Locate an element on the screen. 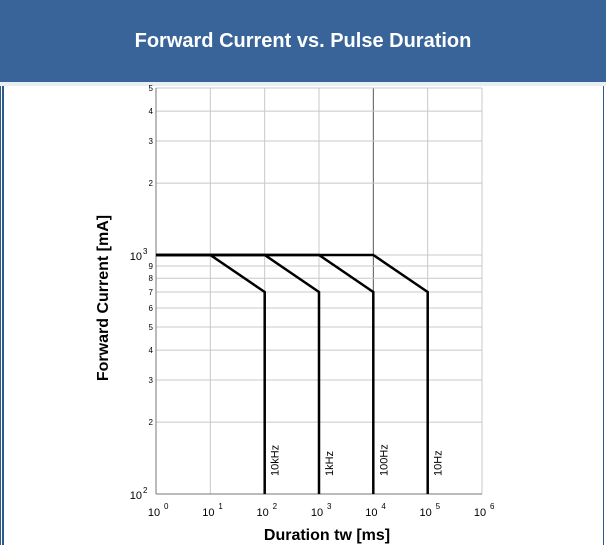 The height and width of the screenshot is (545, 606). series-label: 10Hz is located at coordinates (439, 463).